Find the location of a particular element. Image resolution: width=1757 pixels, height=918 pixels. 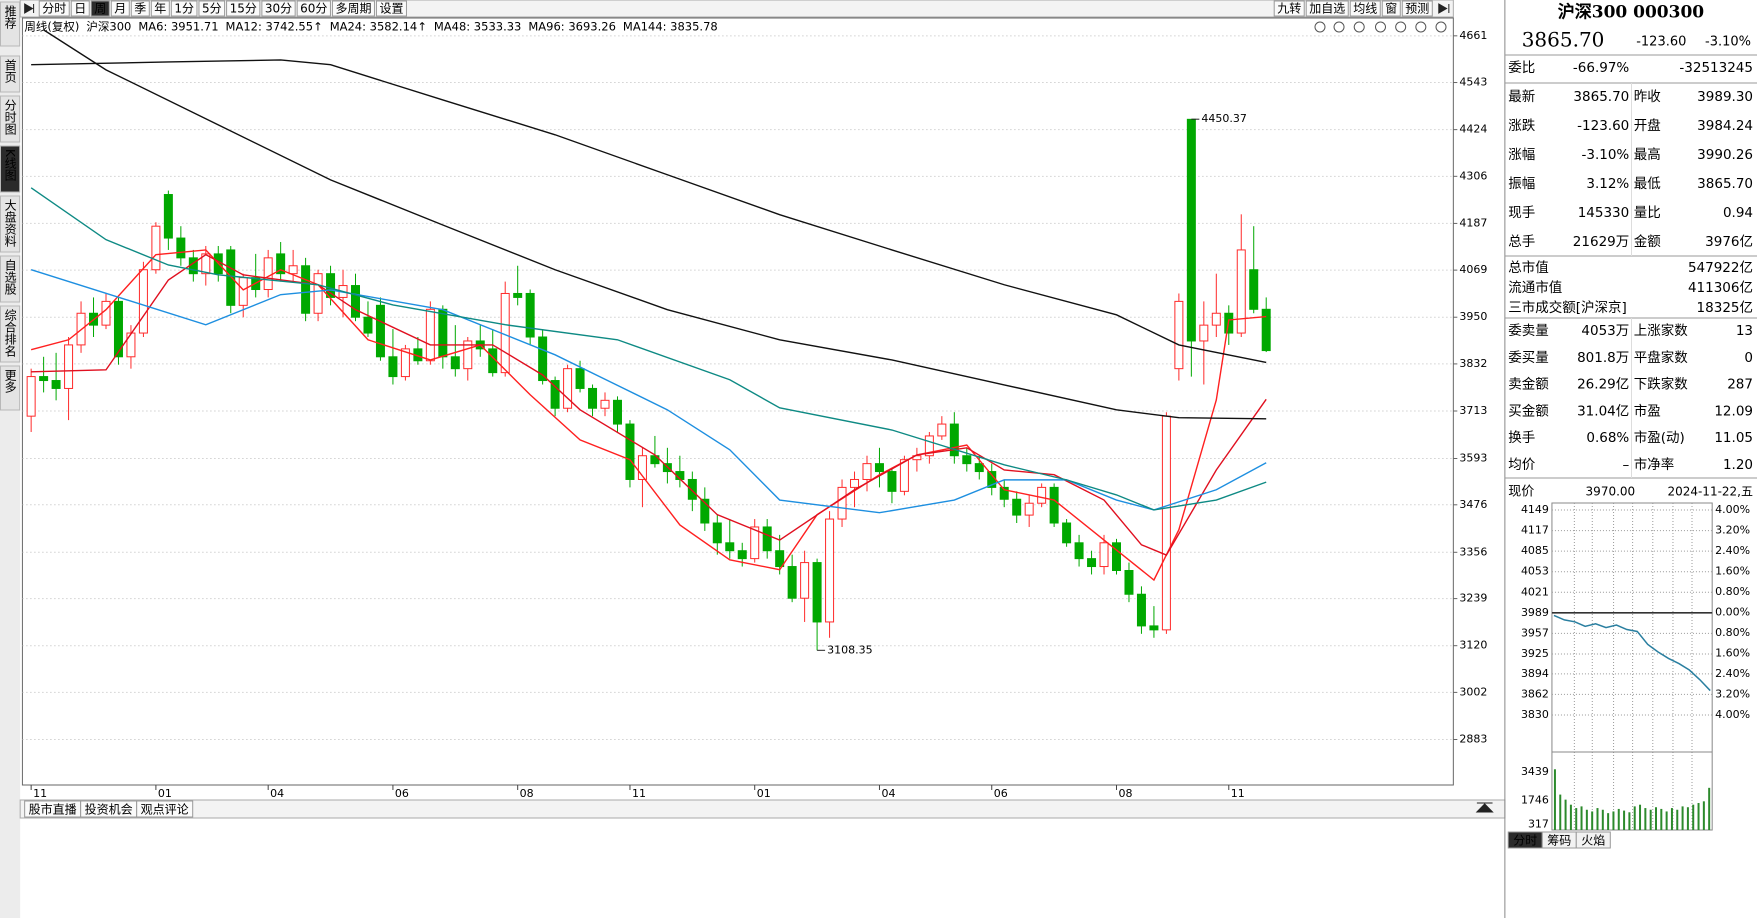

bottom-tab-label: 投资机会 is located at coordinates (109, 809).